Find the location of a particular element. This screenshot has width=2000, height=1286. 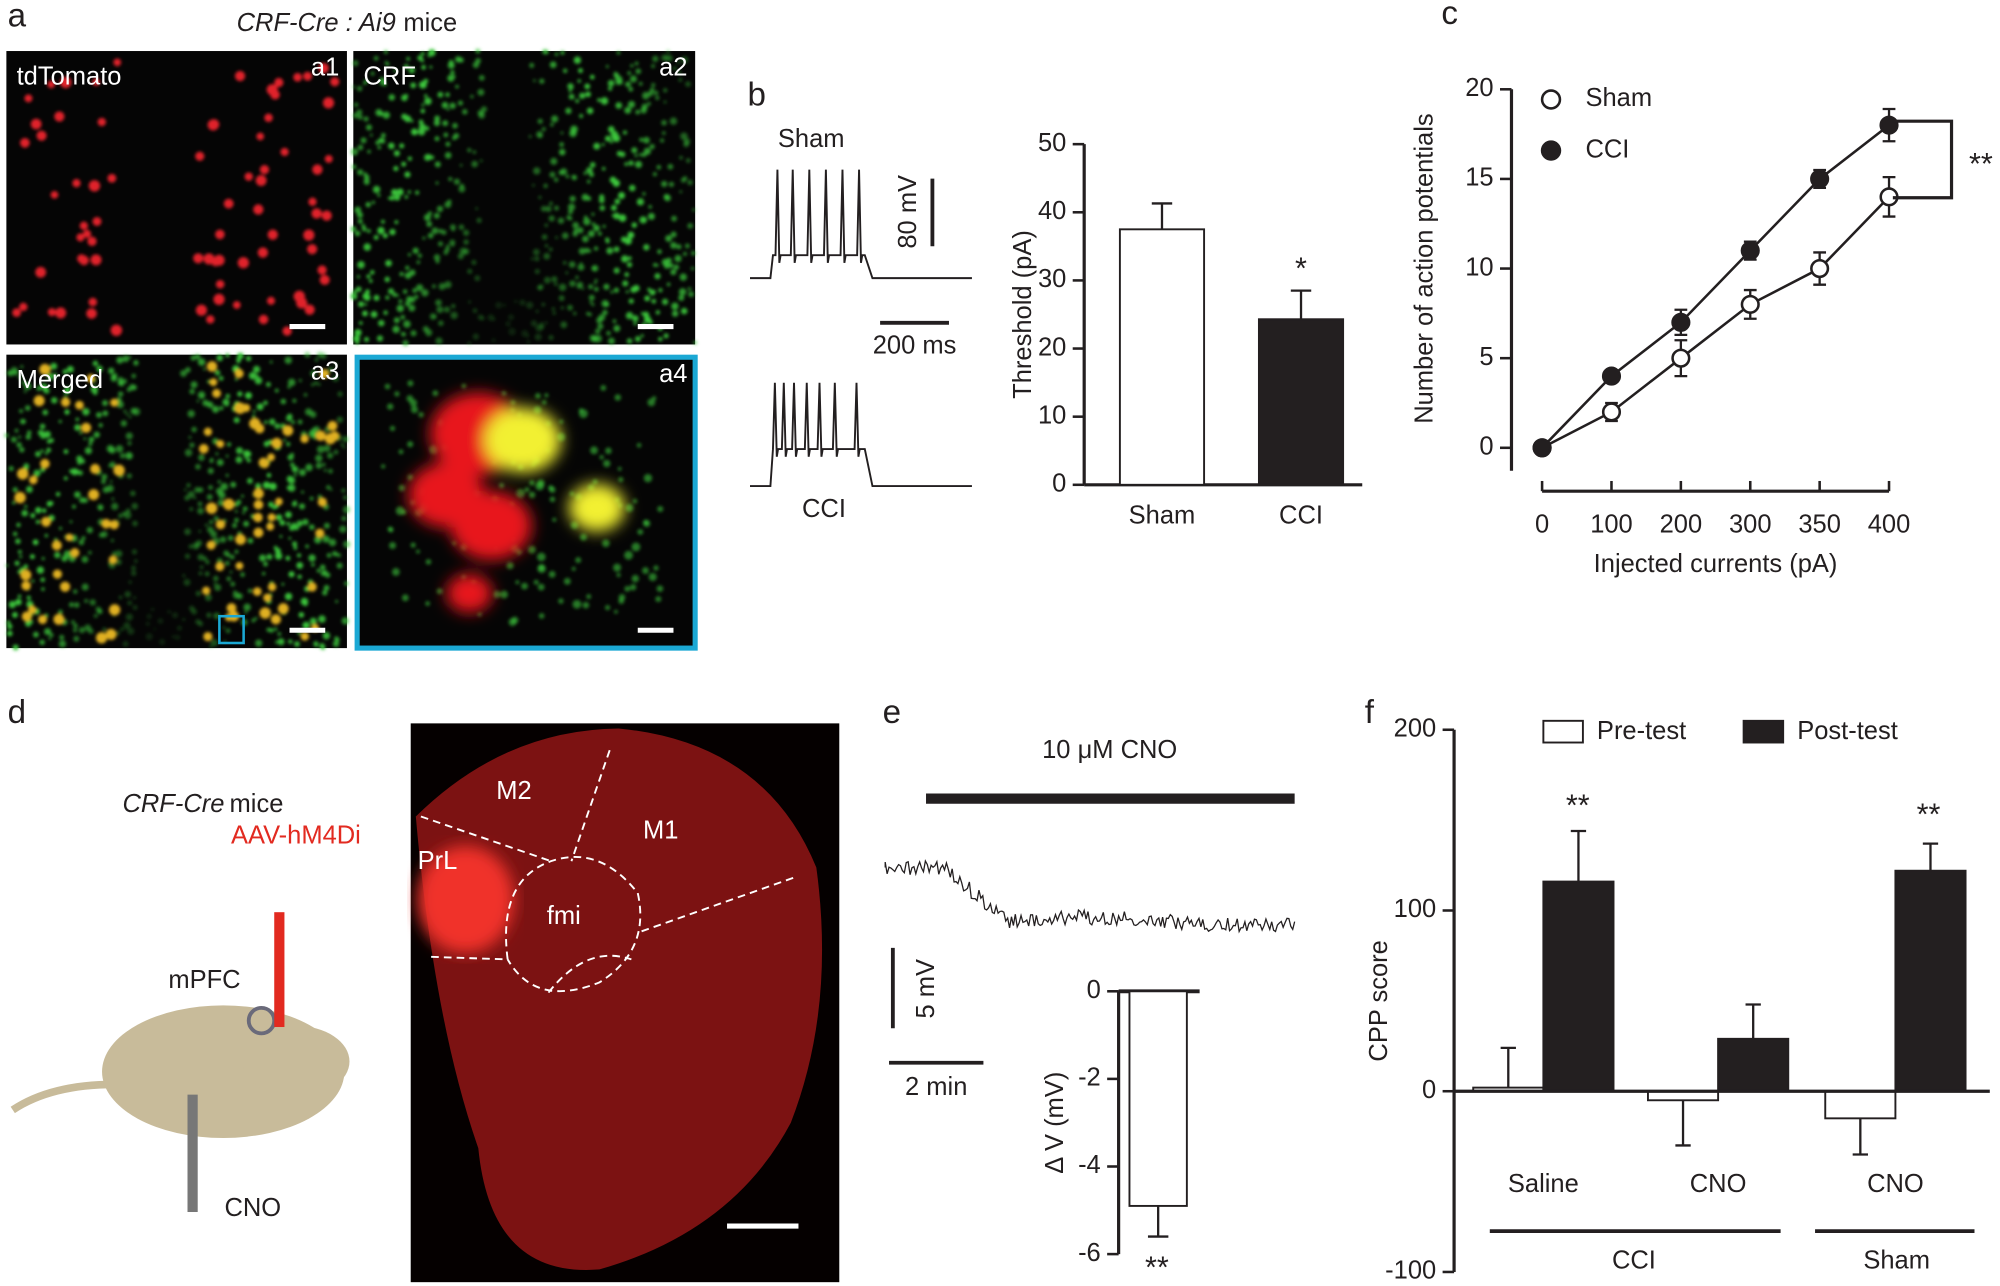

legend-swatch is located at coordinates (1763, 731).